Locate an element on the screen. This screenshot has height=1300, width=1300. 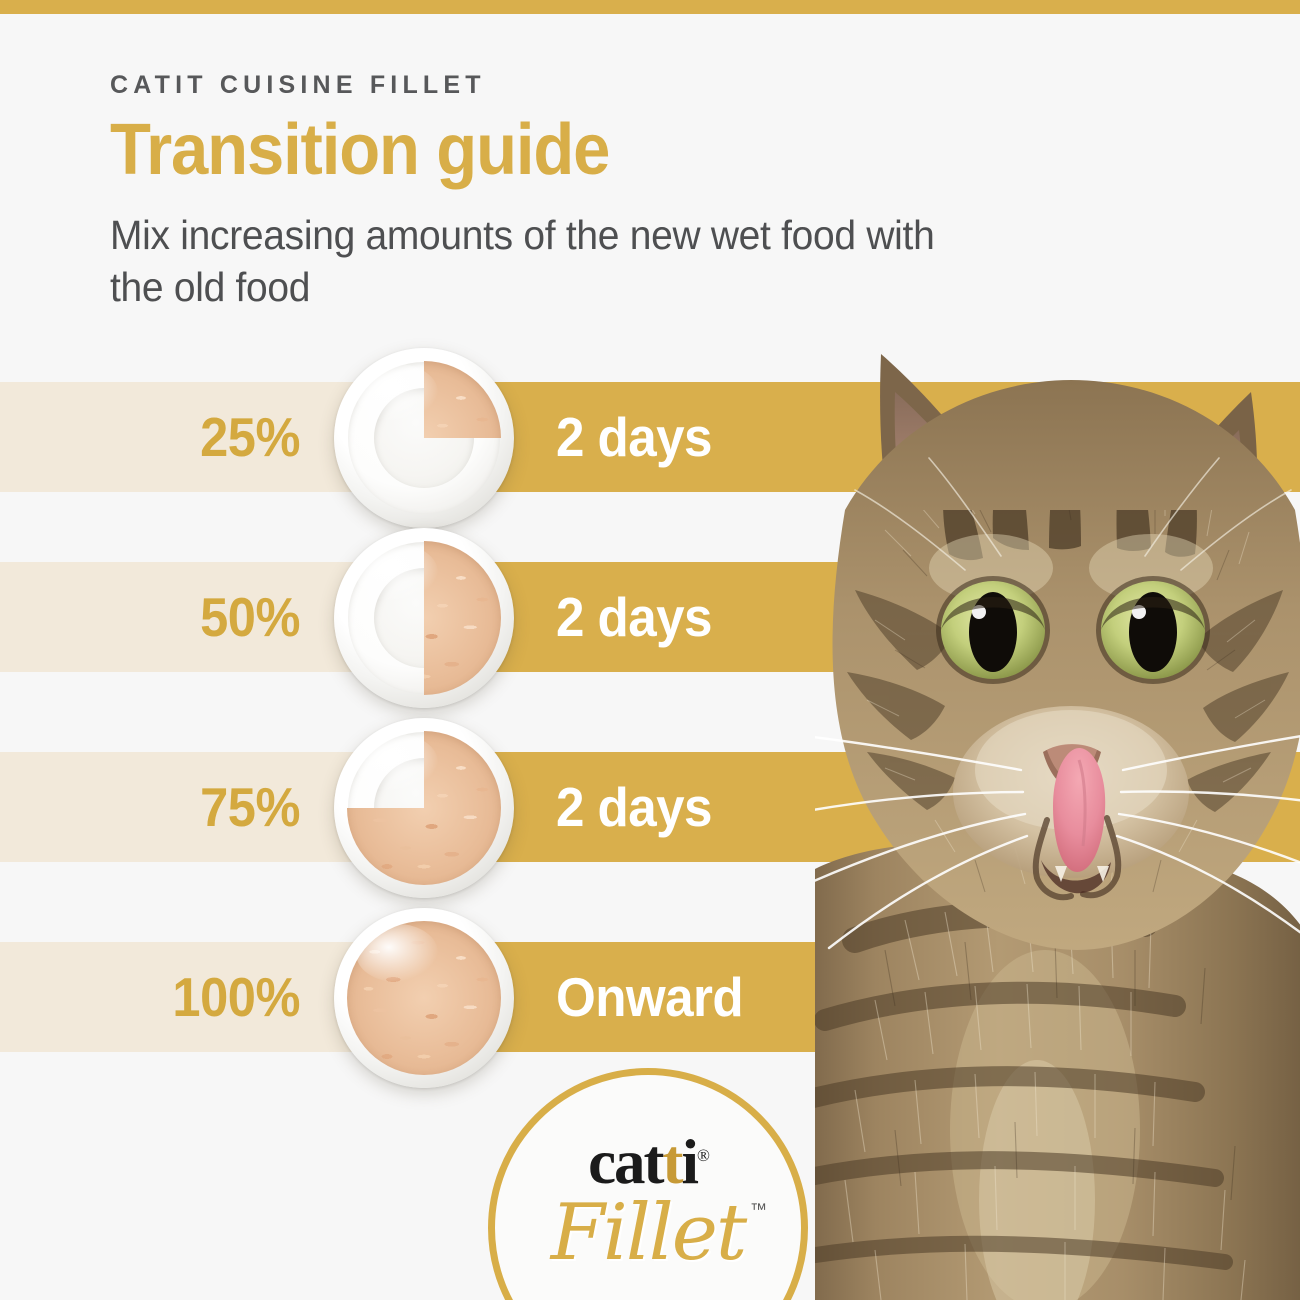
bowl-three-quarter-filled-icon is located at coordinates (424, 808).